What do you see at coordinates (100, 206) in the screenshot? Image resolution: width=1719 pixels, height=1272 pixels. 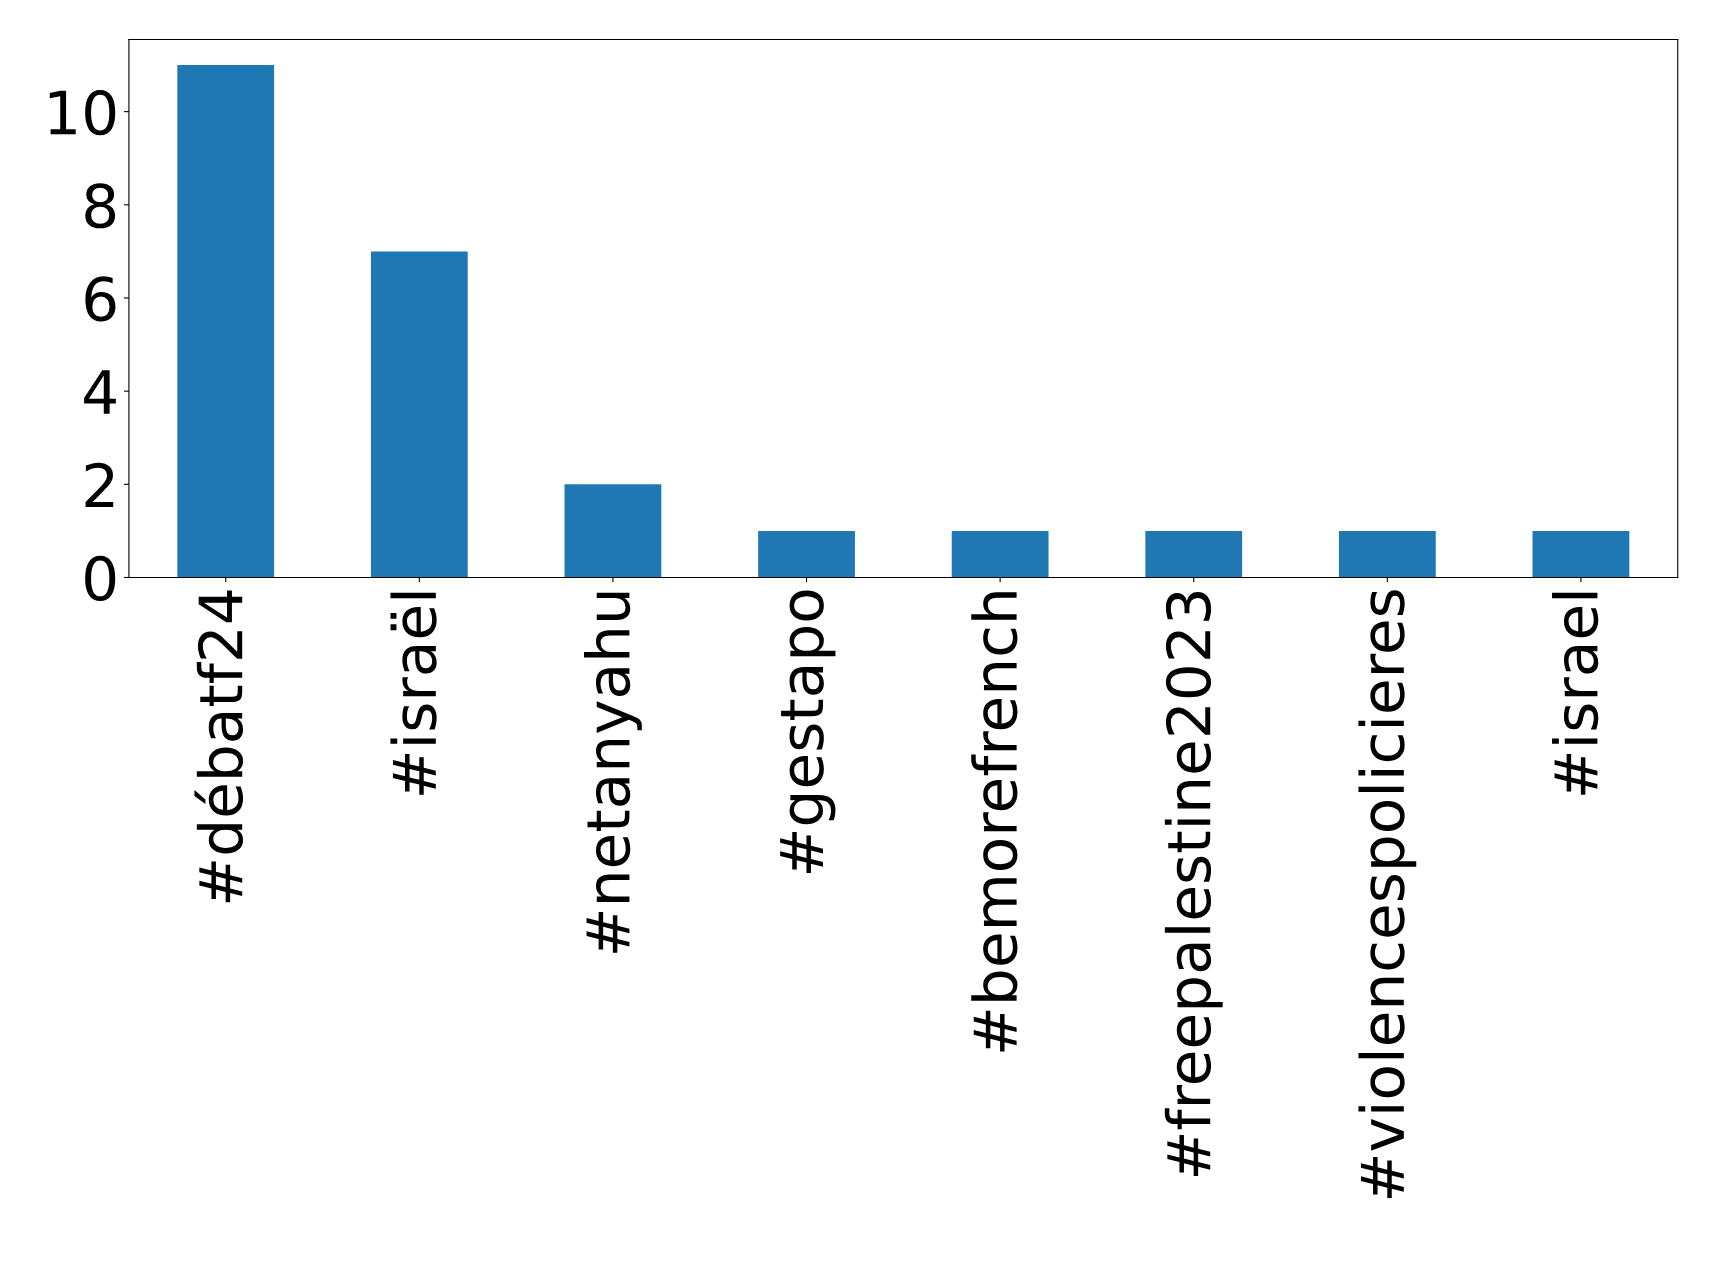 I see `y-tick-label: 8` at bounding box center [100, 206].